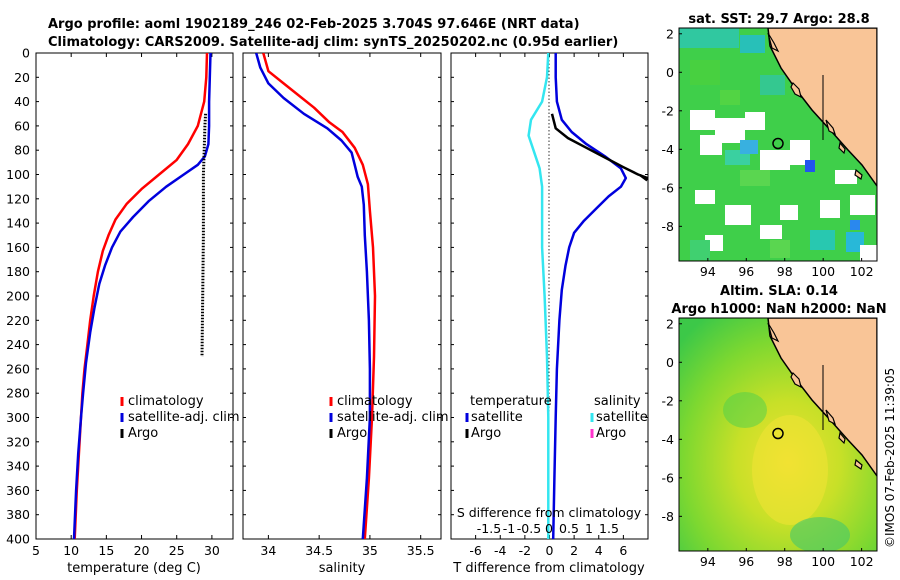  Describe the element at coordinates (370, 550) in the screenshot. I see `x-tick-label: 35` at that location.